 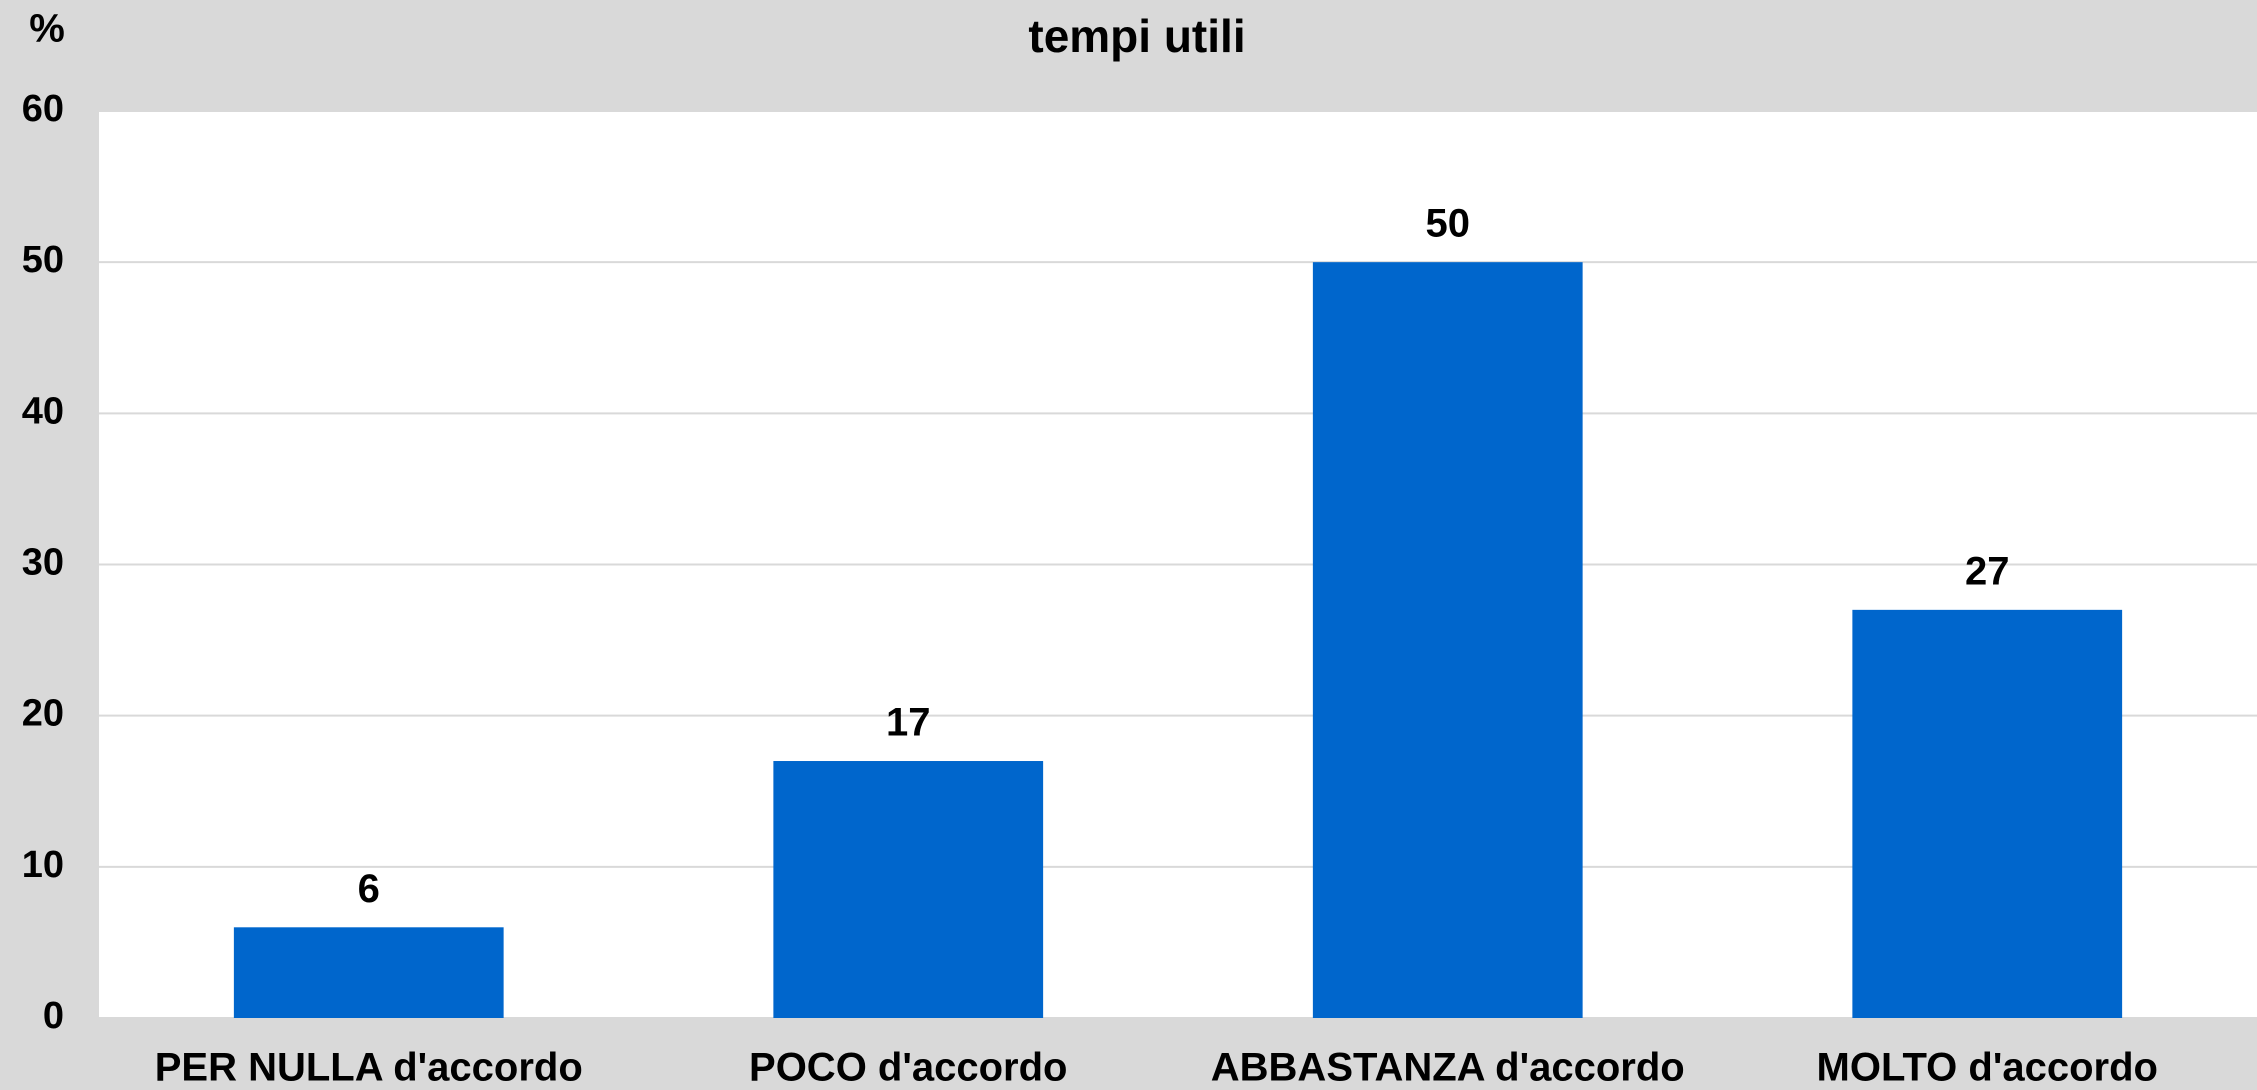 What do you see at coordinates (43, 563) in the screenshot?
I see `y-tick-label: 30` at bounding box center [43, 563].